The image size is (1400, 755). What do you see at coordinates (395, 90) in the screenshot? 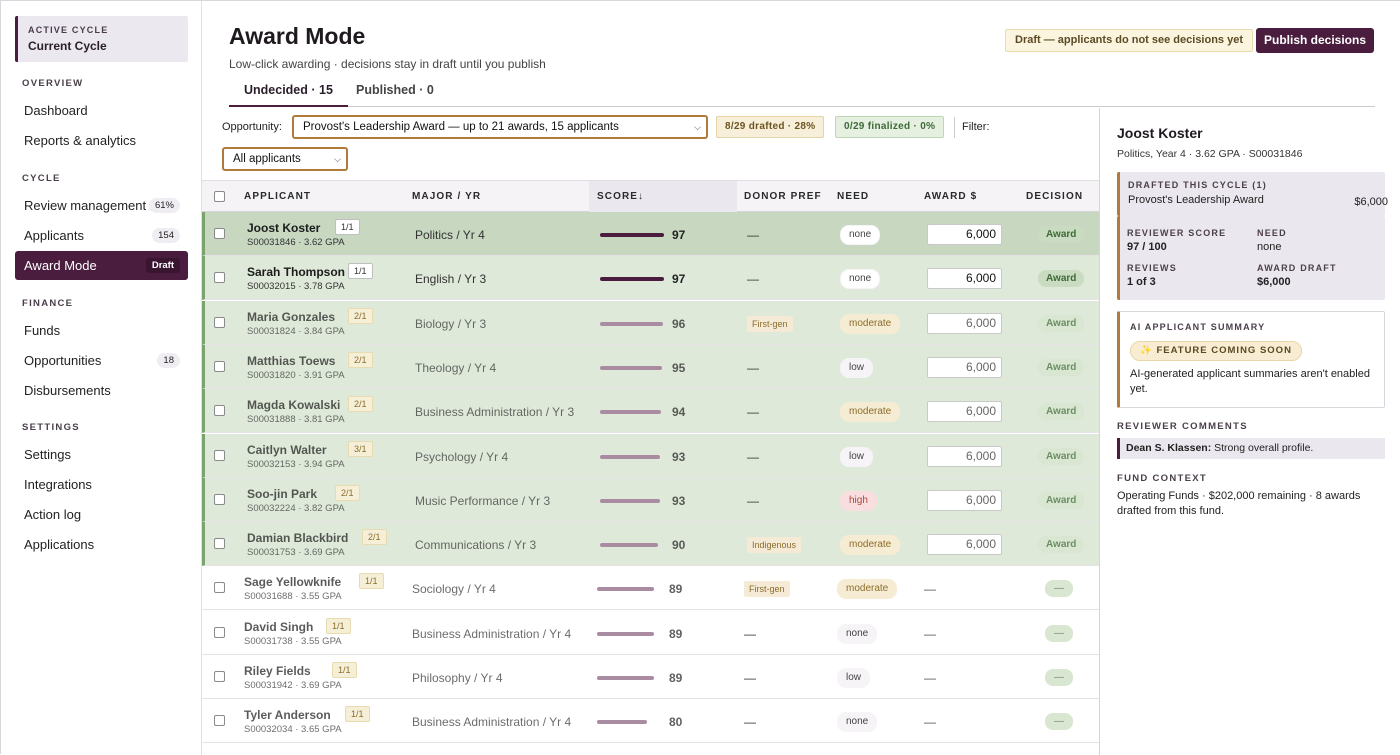
I see `tab-published: Published · 0` at bounding box center [395, 90].